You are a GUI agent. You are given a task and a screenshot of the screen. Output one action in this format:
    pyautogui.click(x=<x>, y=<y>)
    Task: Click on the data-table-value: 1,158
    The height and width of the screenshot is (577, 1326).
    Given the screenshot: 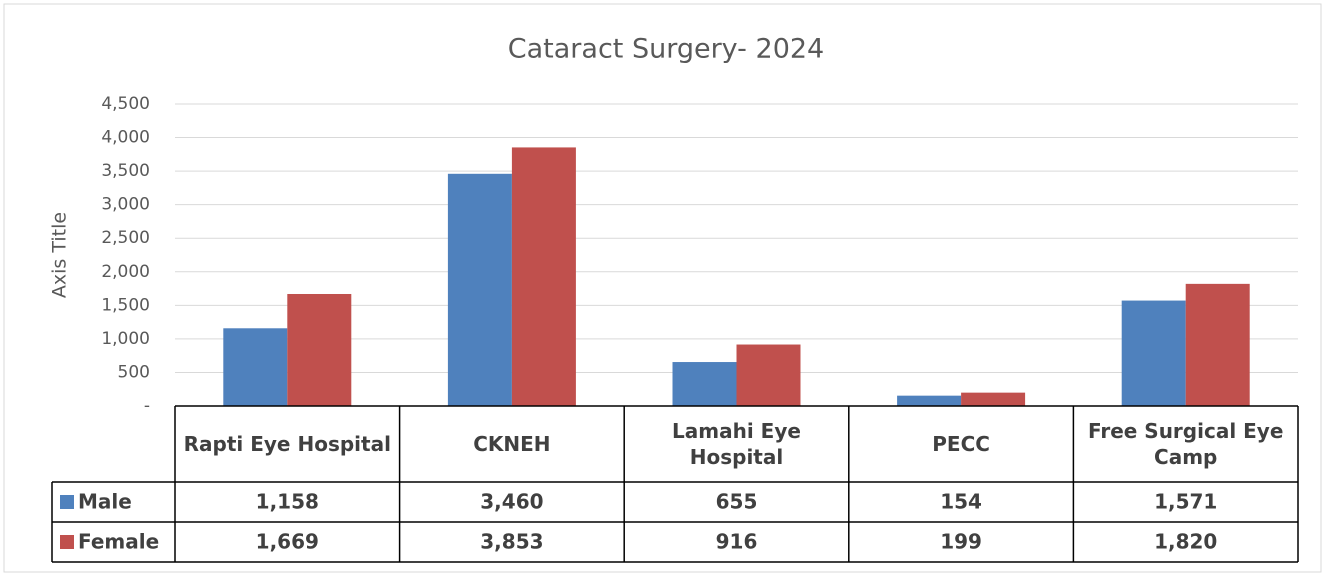 What is the action you would take?
    pyautogui.click(x=287, y=502)
    